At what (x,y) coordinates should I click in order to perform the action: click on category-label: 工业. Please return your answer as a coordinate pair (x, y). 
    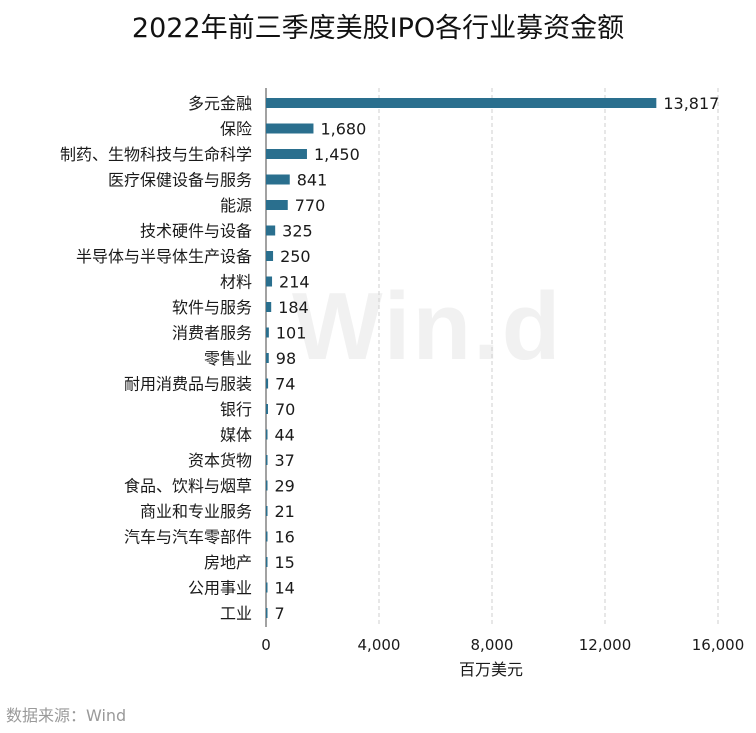
    Looking at the image, I should click on (236, 613).